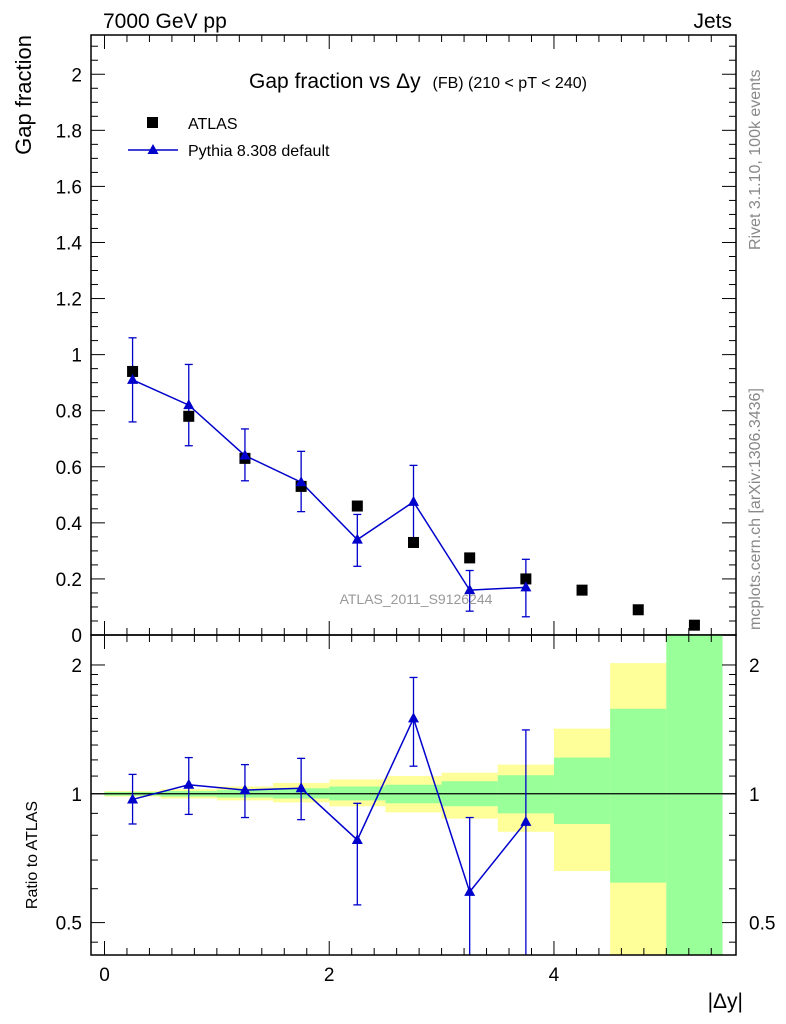  What do you see at coordinates (229, 138) in the screenshot?
I see `legend: ATLAS Pythia 8.308 default` at bounding box center [229, 138].